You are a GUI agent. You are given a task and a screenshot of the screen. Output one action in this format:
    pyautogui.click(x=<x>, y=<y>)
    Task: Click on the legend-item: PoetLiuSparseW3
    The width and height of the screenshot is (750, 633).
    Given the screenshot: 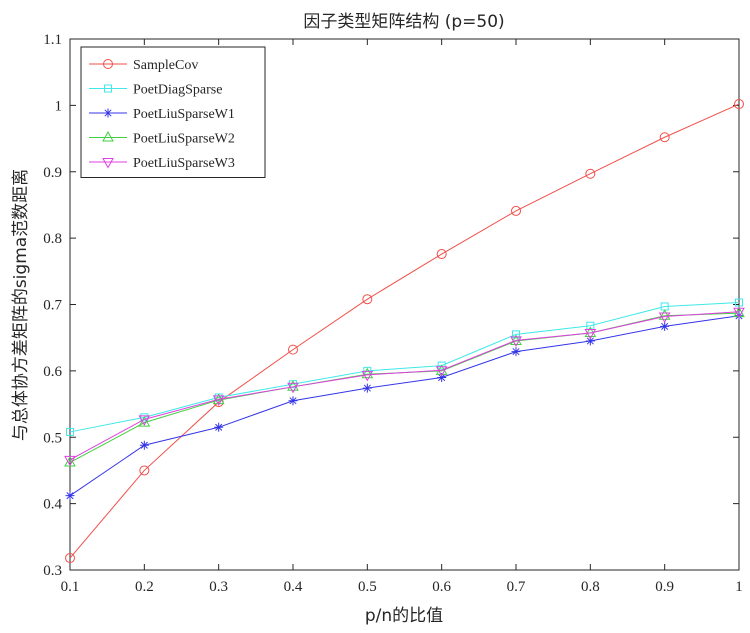 What is the action you would take?
    pyautogui.click(x=162, y=163)
    